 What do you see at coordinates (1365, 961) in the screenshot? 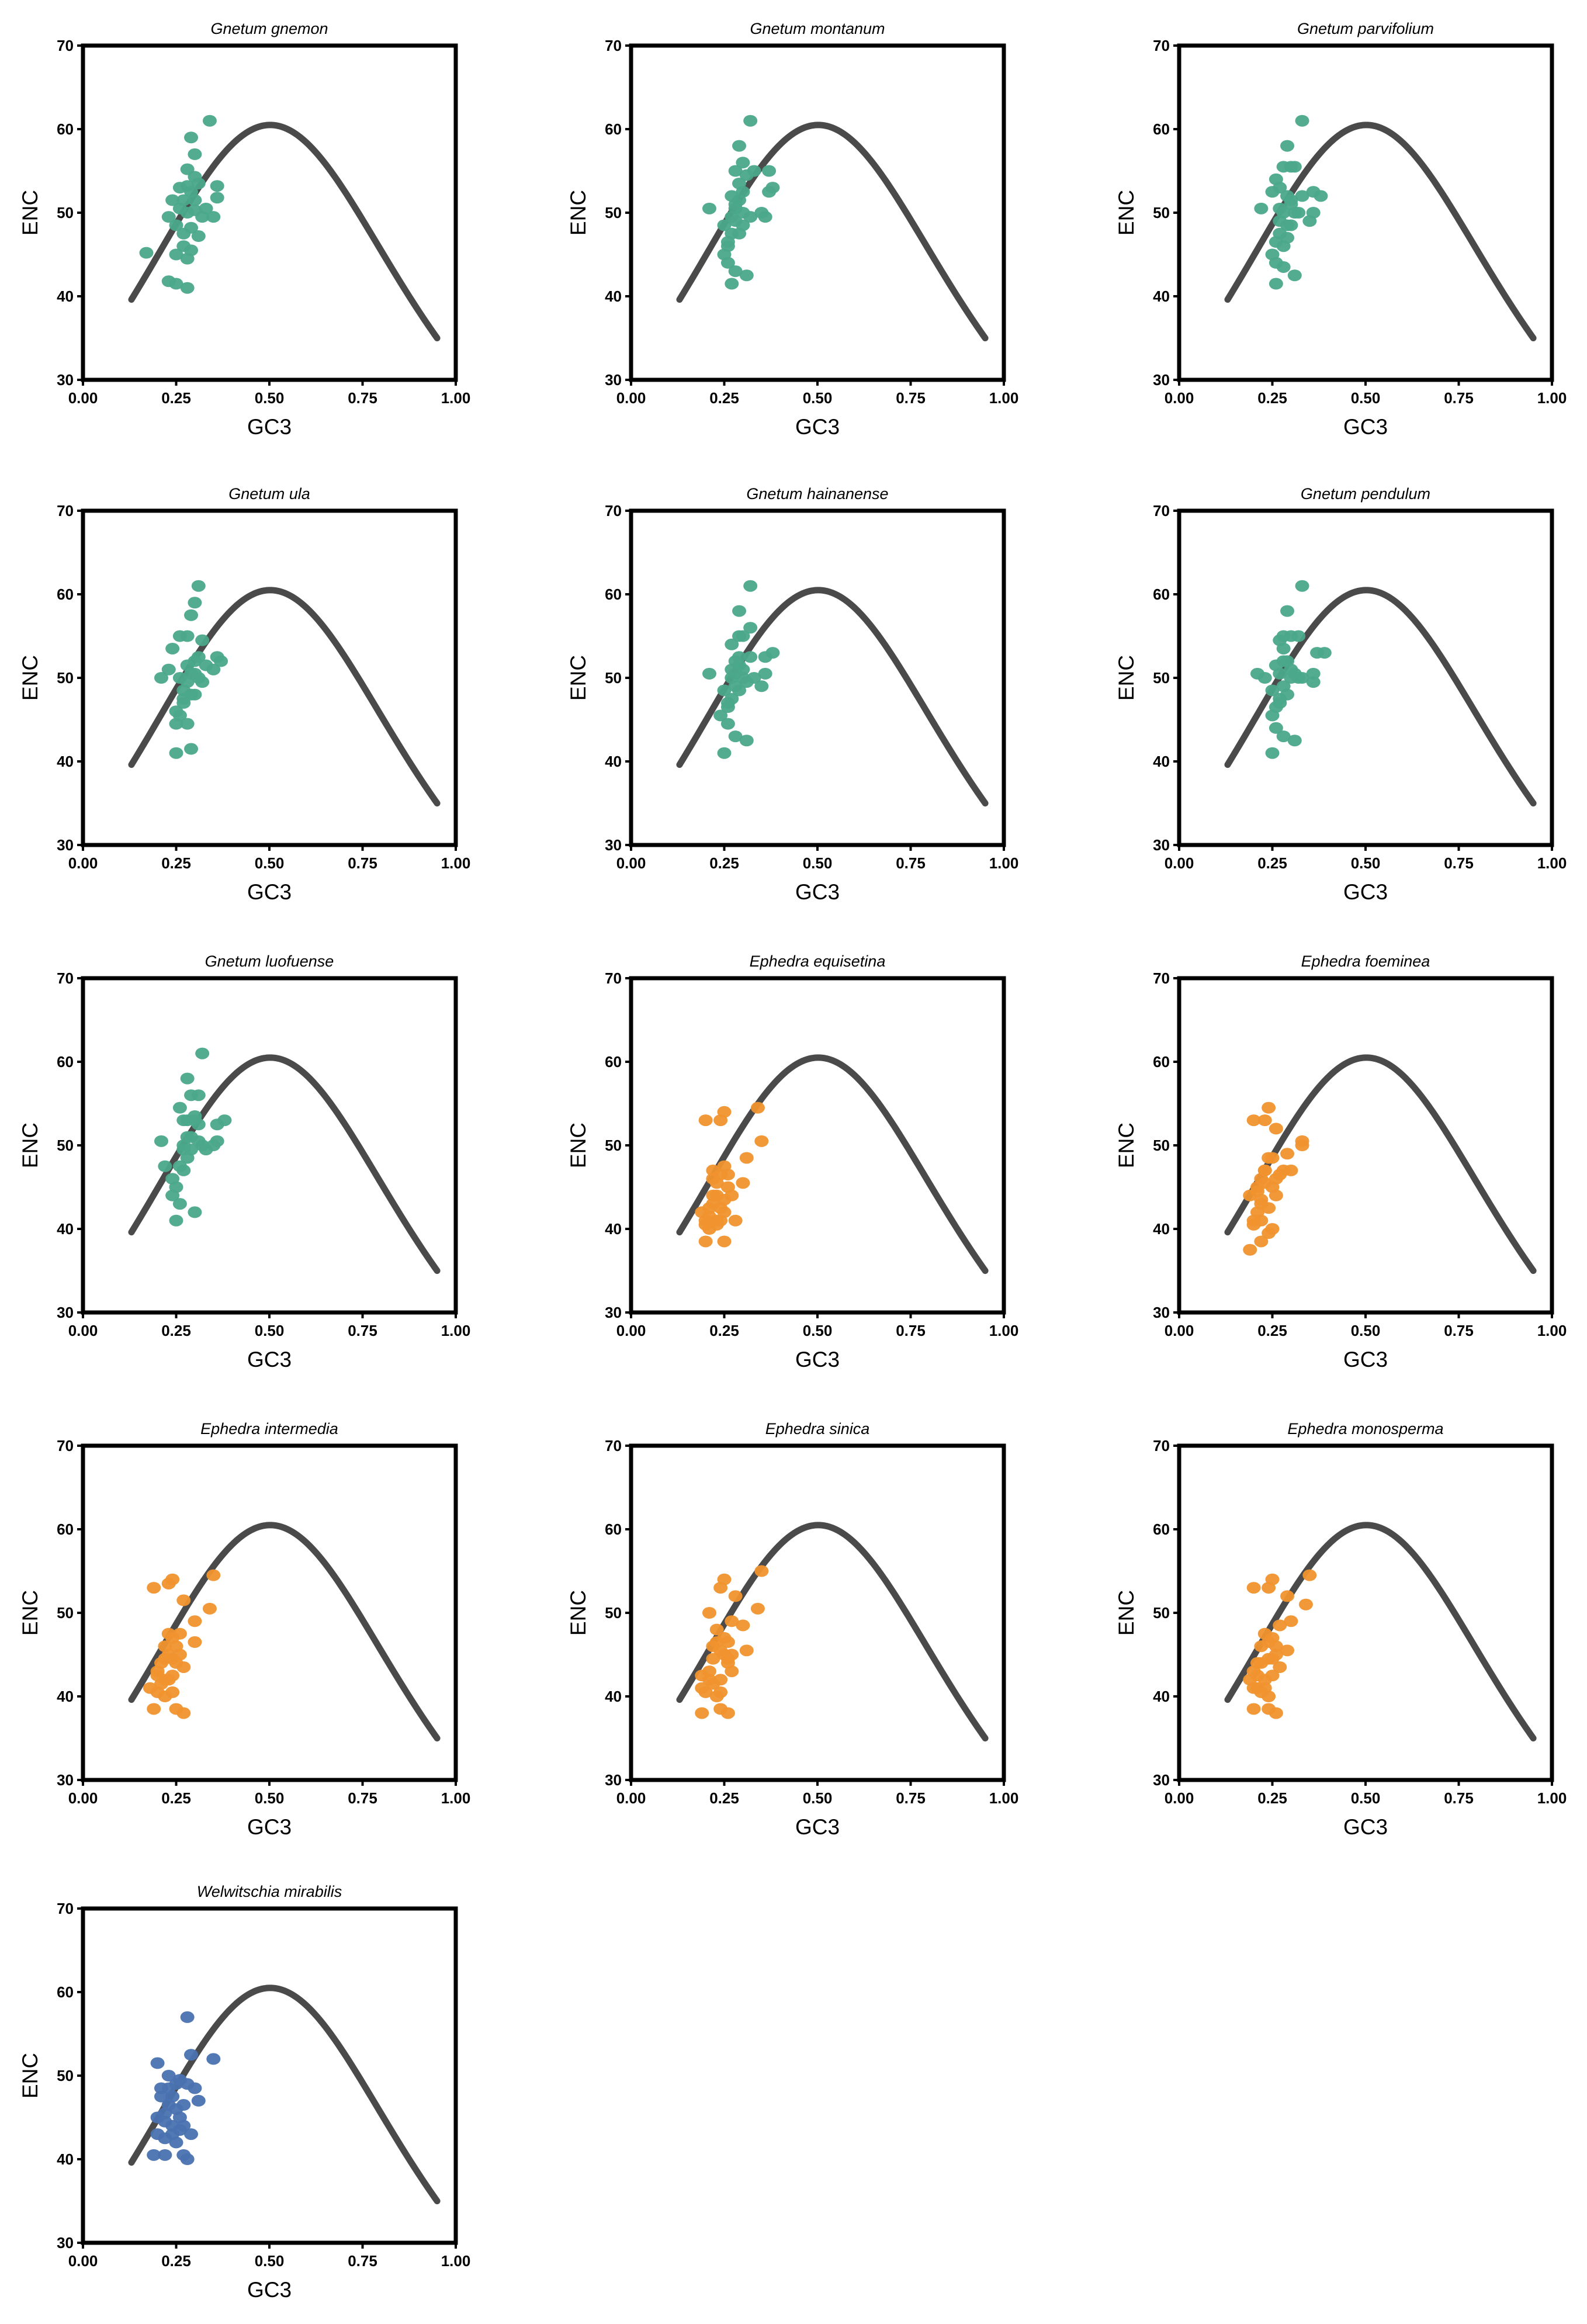
I see `chart-title: Ephedra foeminea` at bounding box center [1365, 961].